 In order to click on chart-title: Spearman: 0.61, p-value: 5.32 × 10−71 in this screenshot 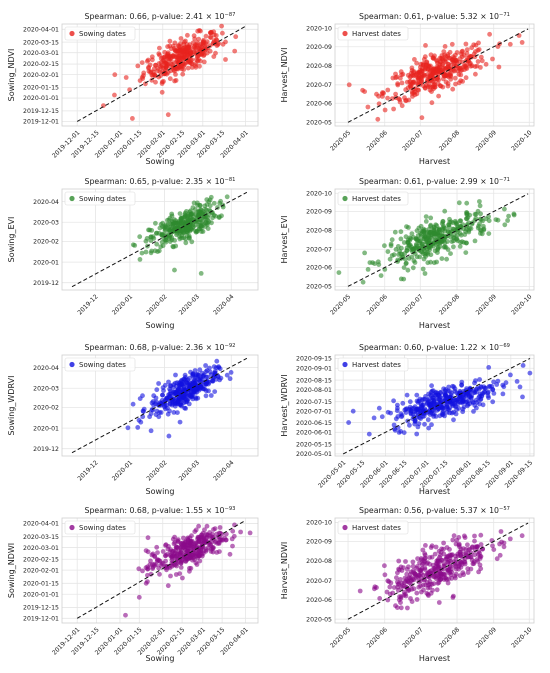, I will do `click(434, 16)`.